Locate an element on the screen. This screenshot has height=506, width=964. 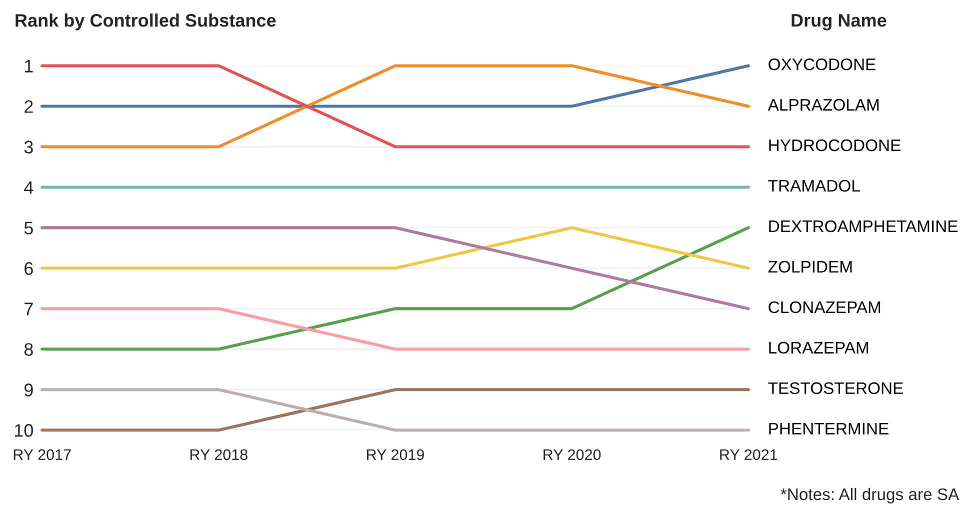
series-label: HYDROCODONE is located at coordinates (834, 145).